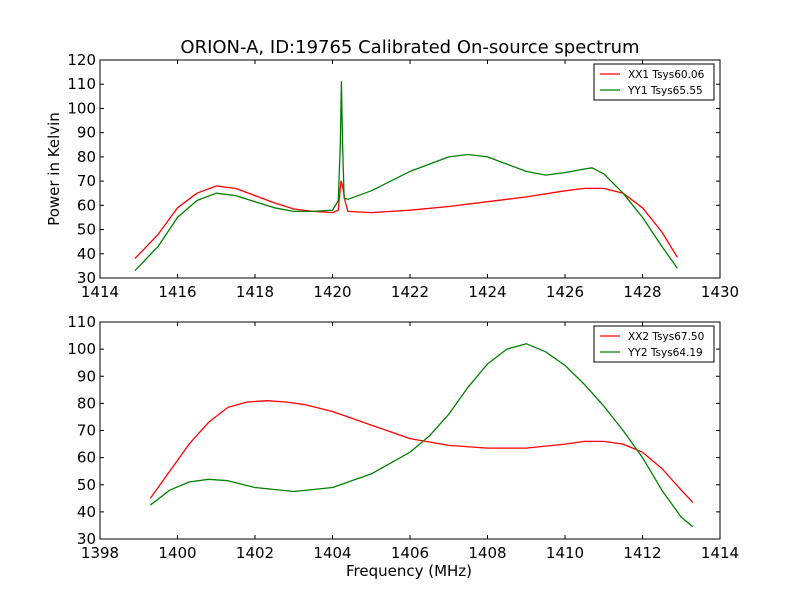 The image size is (800, 600). What do you see at coordinates (255, 553) in the screenshot?
I see `x-tick-label: 1402` at bounding box center [255, 553].